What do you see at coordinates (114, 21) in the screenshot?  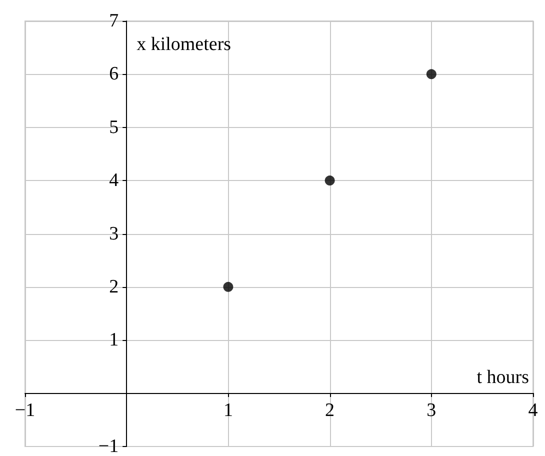 I see `y-tick-label: 7` at bounding box center [114, 21].